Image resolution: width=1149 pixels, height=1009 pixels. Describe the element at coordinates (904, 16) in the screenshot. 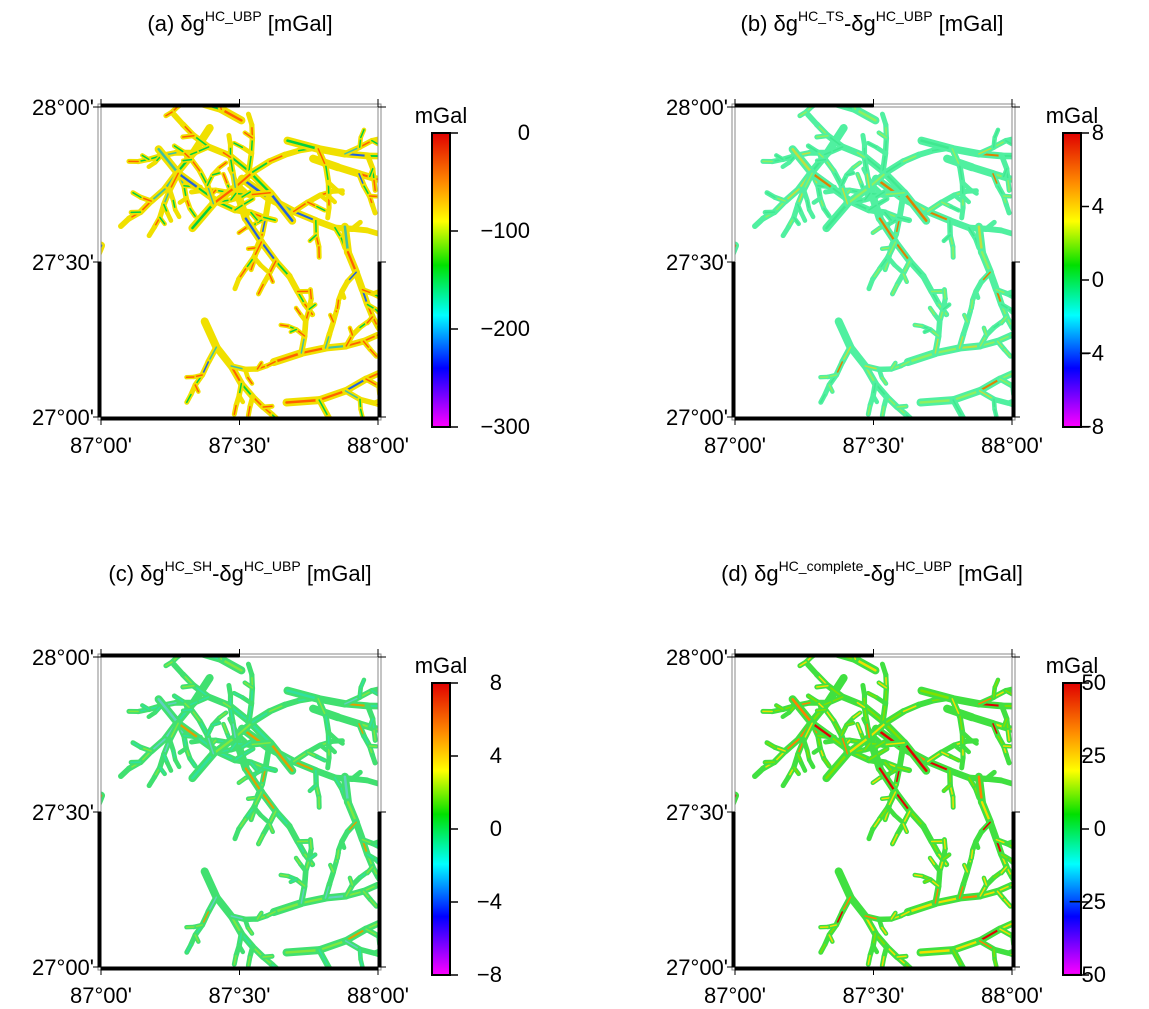

I see `title-part: HC_UBP` at that location.